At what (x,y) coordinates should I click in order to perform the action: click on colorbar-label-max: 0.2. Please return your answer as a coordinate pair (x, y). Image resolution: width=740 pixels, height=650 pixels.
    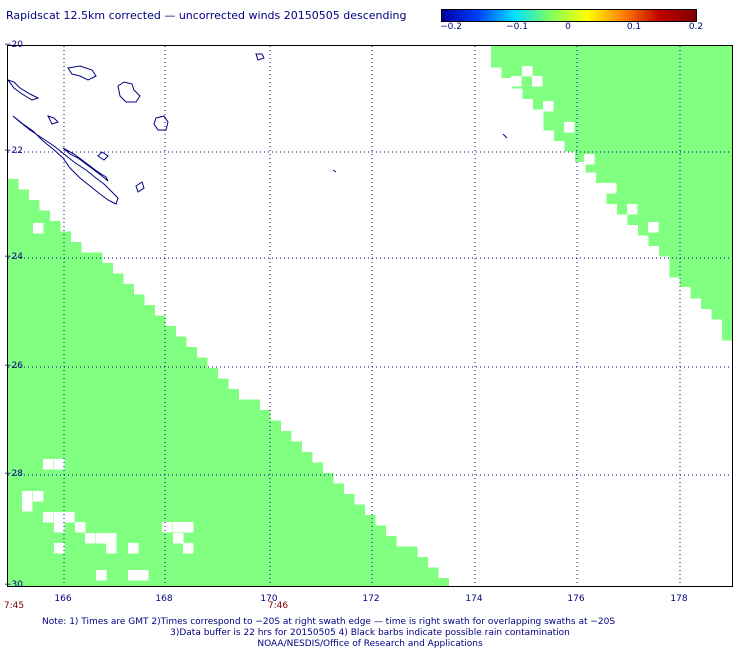
    Looking at the image, I should click on (696, 27).